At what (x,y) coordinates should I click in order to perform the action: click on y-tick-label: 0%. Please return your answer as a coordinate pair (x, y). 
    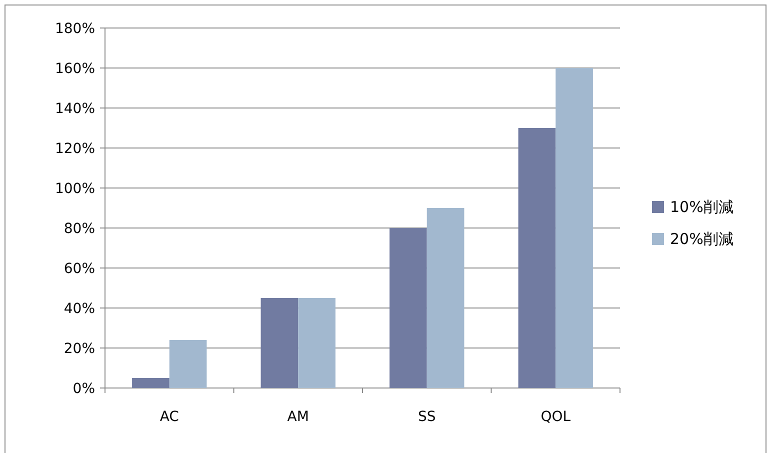
    Looking at the image, I should click on (83, 389).